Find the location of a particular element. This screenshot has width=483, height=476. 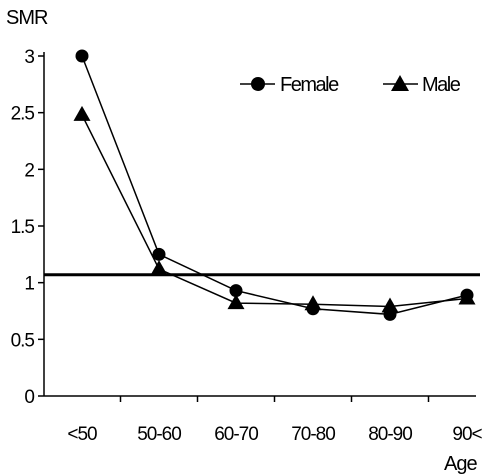

y-ticks: 0 0.5 1 1.5 2 2.5 3 is located at coordinates (27, 227).